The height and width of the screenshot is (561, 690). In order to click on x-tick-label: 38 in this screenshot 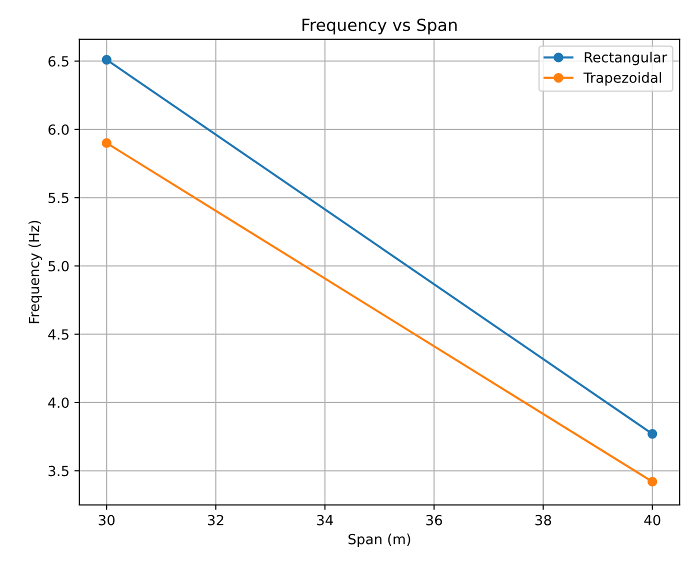, I will do `click(543, 520)`.